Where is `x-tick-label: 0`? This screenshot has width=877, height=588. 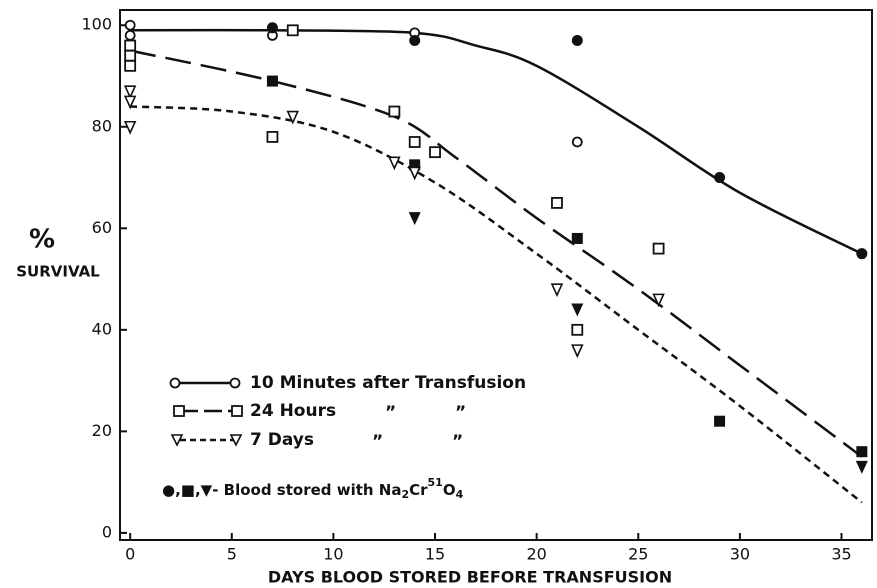
x-tick-label: 0 is located at coordinates (130, 554).